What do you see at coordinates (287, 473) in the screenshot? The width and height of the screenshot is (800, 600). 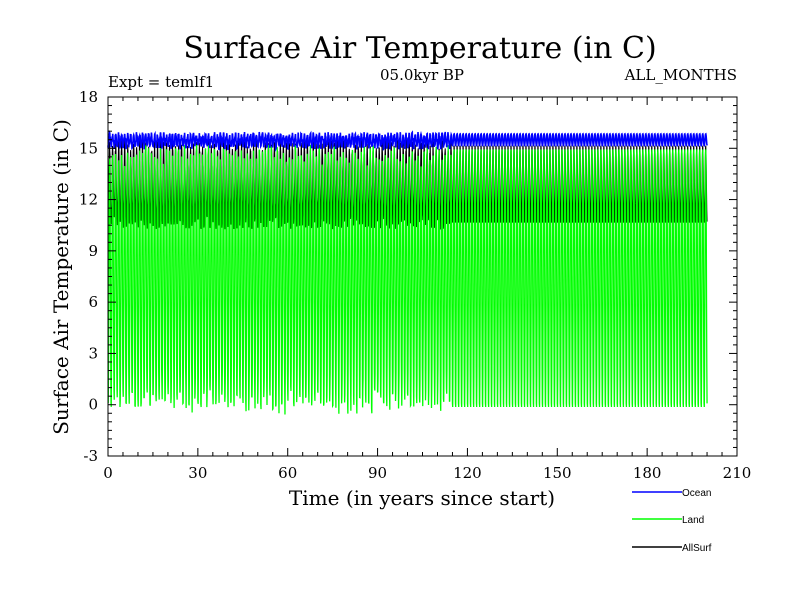 I see `x-tick-label: 60` at bounding box center [287, 473].